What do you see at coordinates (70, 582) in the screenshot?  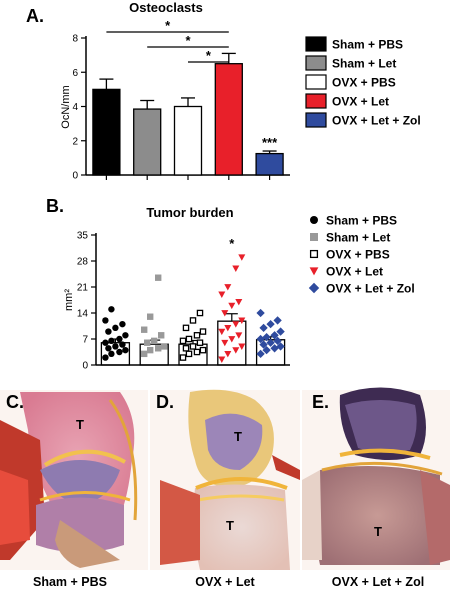 I see `histology-c-caption: Sham + PBS` at bounding box center [70, 582].